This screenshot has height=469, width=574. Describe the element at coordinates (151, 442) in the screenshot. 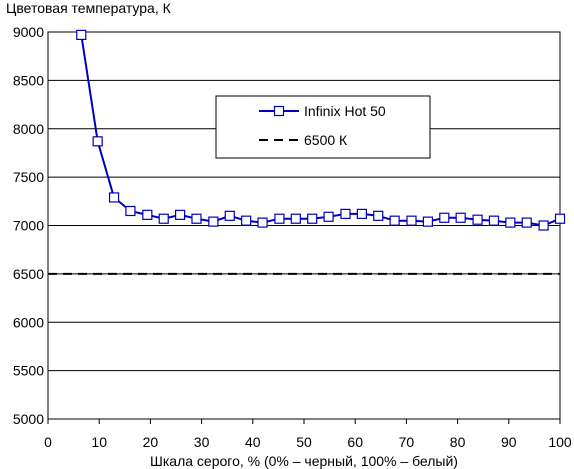

I see `x-tick-label: 20` at that location.